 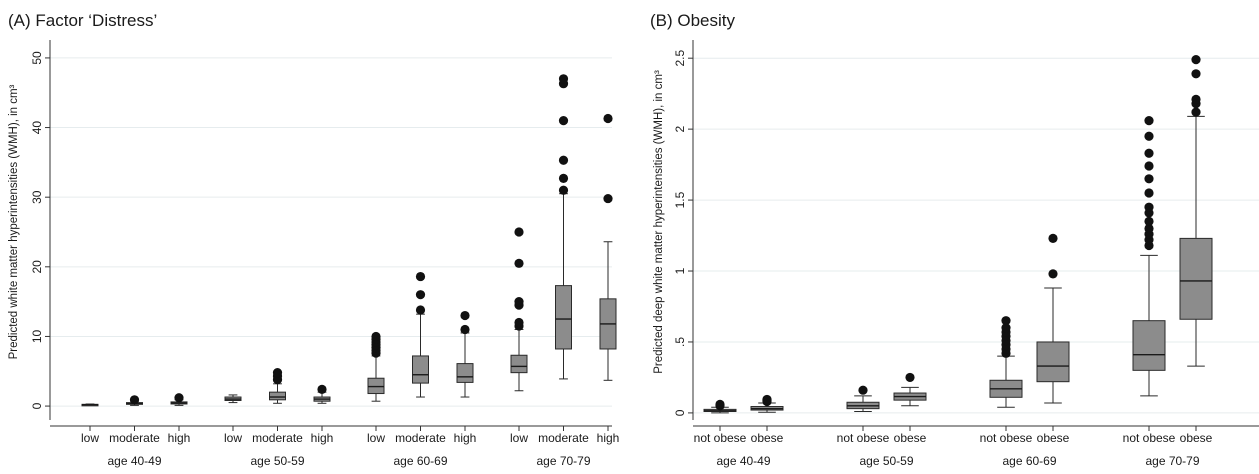 I want to click on y-tick-label: 1.5, so click(x=680, y=199).